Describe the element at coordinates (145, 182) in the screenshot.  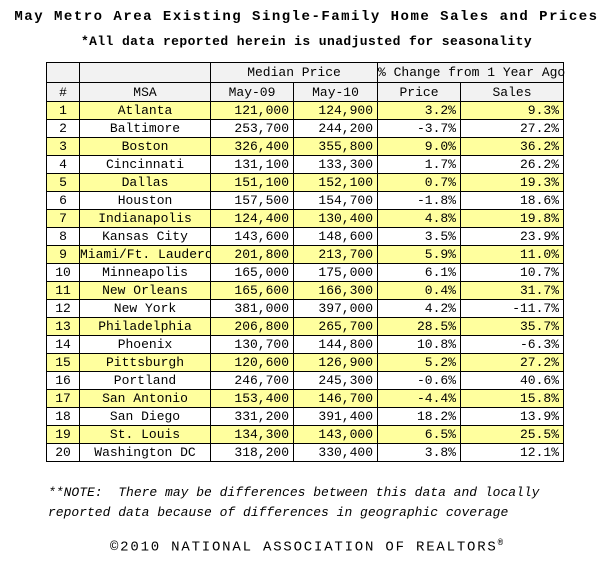
I see `msa-name-cell: Dallas` at that location.